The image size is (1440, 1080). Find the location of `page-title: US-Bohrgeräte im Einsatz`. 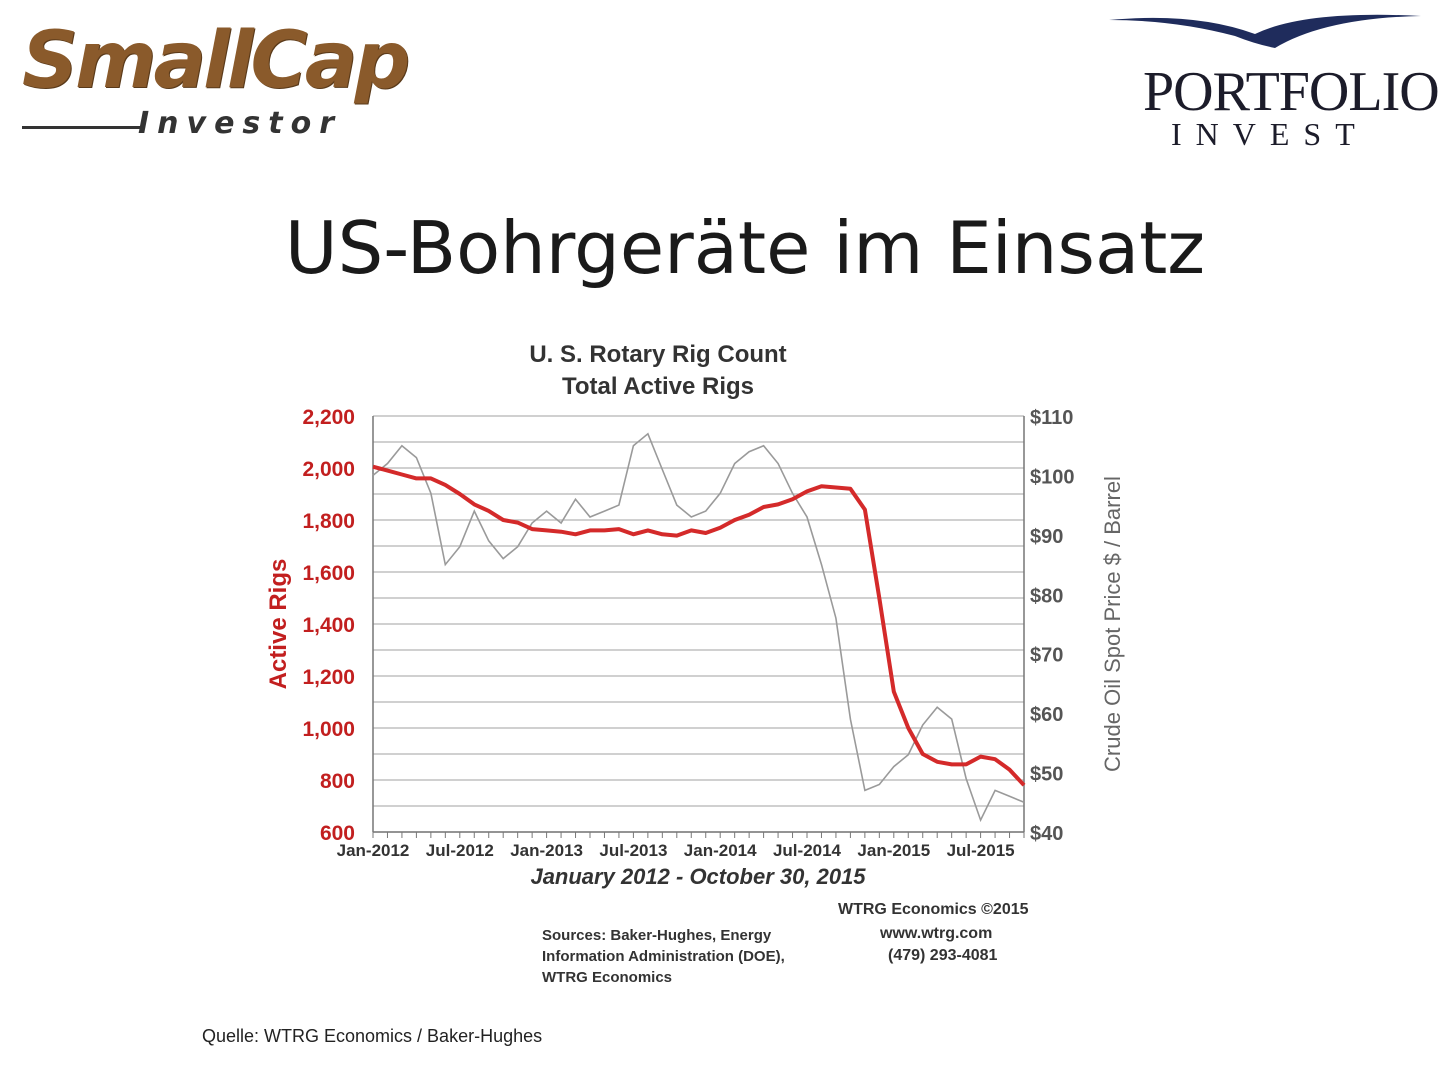

page-title: US-Bohrgeräte im Einsatz is located at coordinates (745, 248).